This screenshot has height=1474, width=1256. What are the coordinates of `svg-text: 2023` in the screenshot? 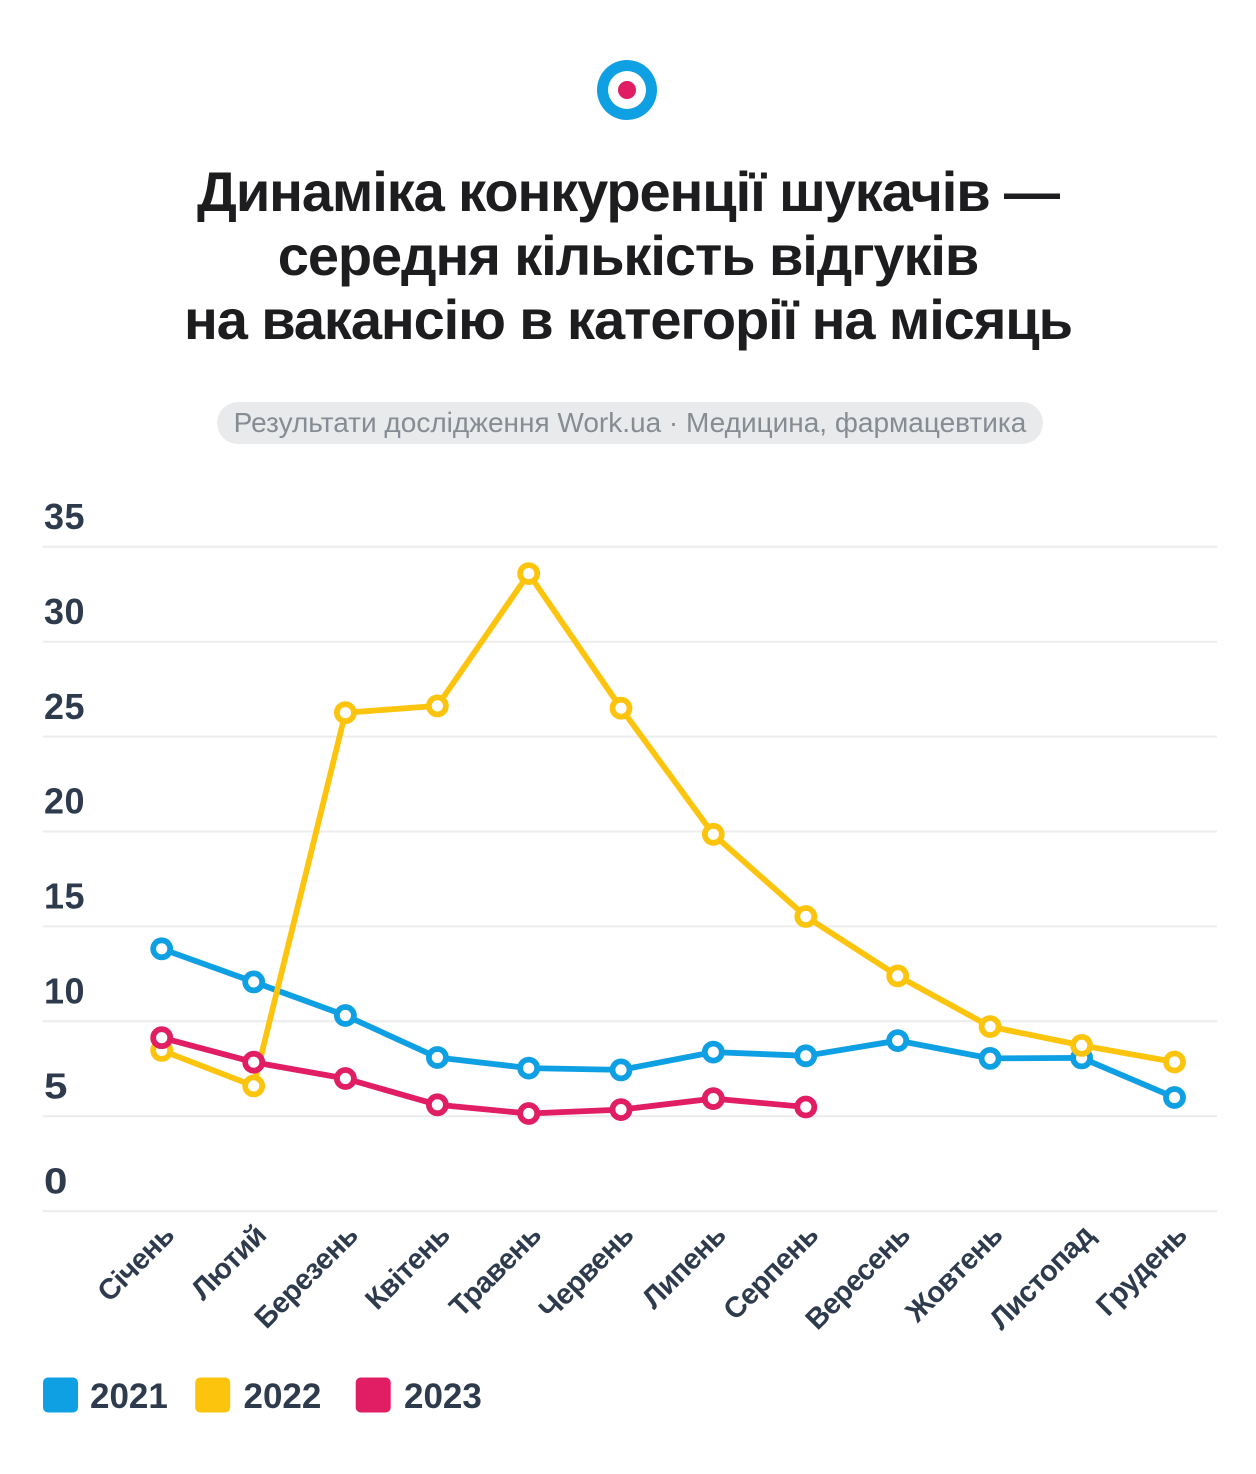 It's located at (443, 1396).